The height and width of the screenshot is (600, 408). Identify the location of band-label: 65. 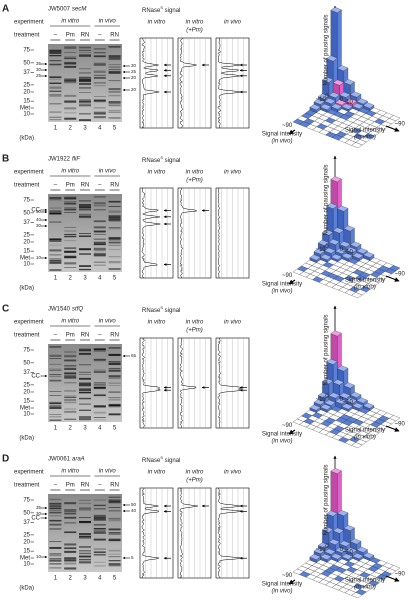
(134, 355).